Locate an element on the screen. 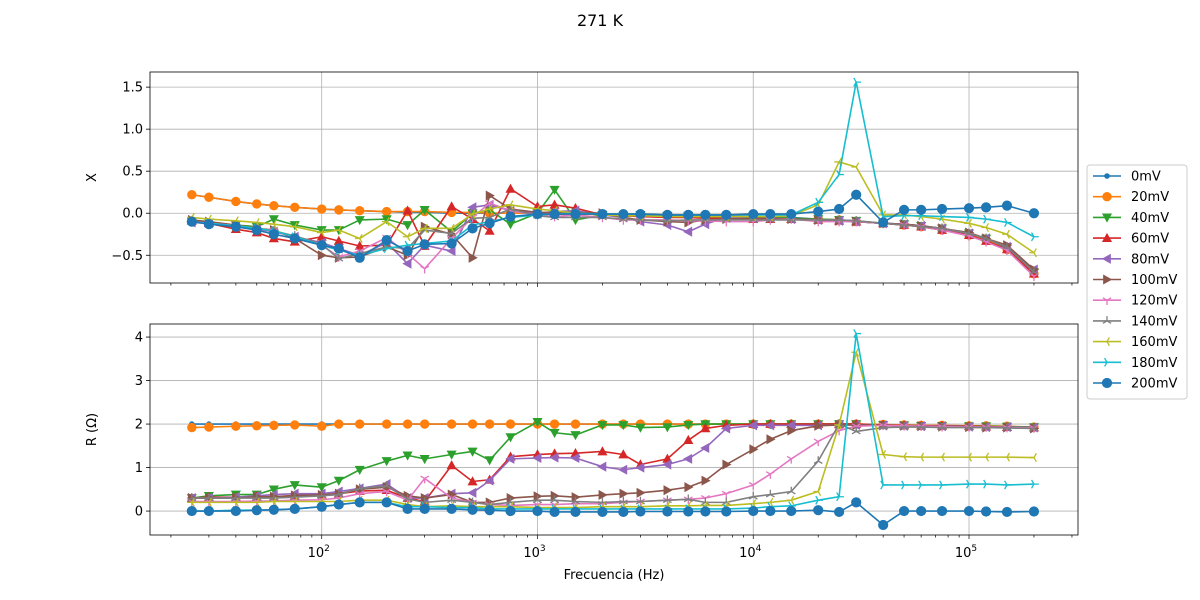 This screenshot has height=600, width=1200. legend-item: 180mV is located at coordinates (1135, 363).